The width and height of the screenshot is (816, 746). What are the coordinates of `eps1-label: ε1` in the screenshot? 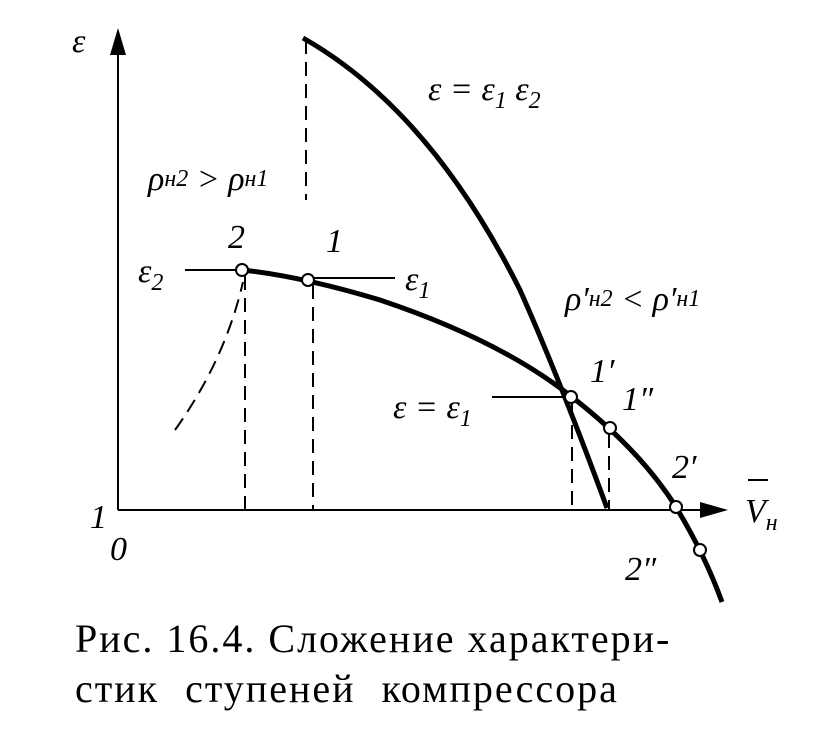 It's located at (417, 282).